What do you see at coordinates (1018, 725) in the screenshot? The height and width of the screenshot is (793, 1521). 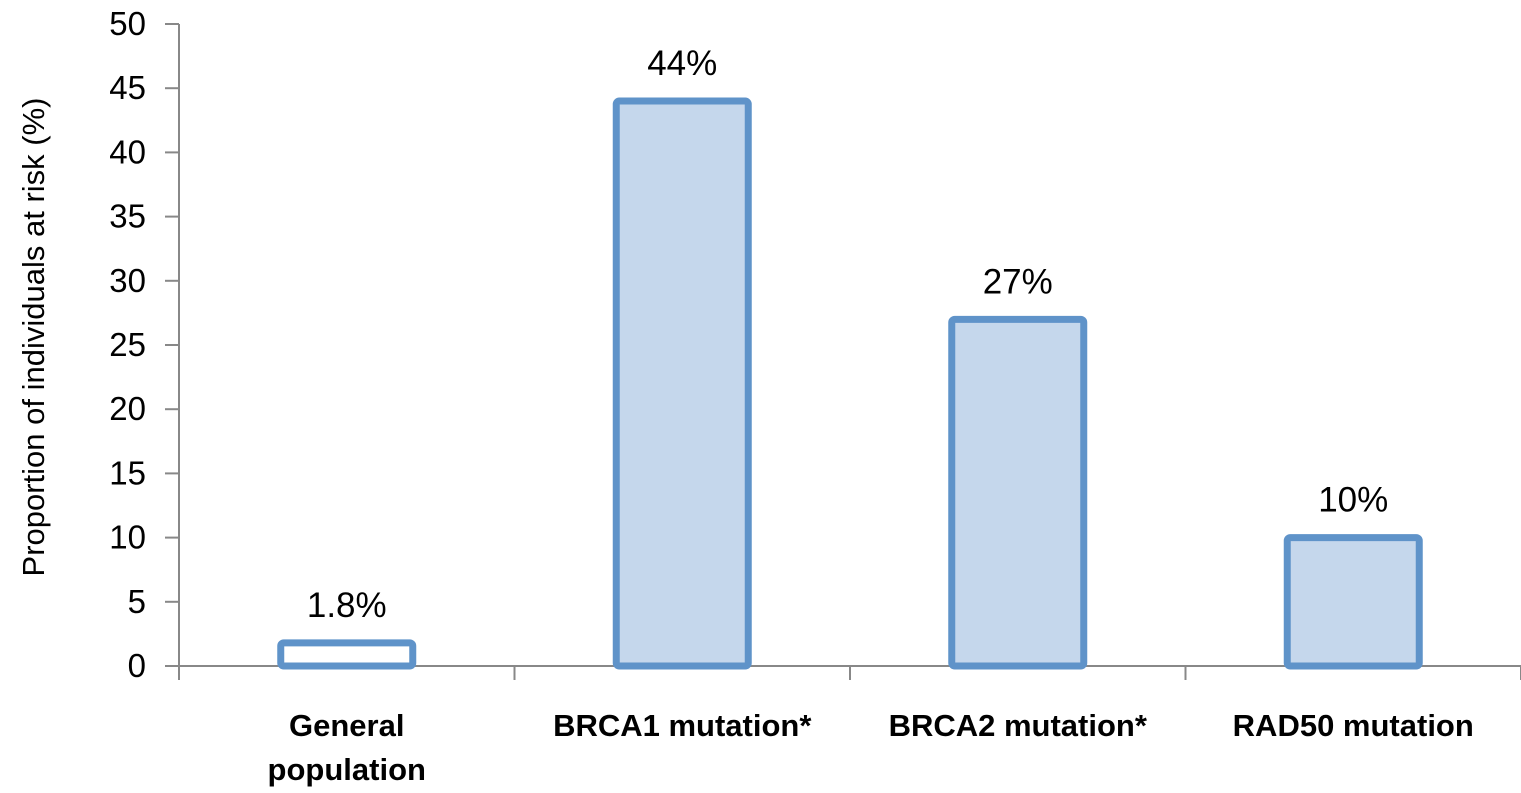 I see `x-tick-label: BRCA2 mutation*` at bounding box center [1018, 725].